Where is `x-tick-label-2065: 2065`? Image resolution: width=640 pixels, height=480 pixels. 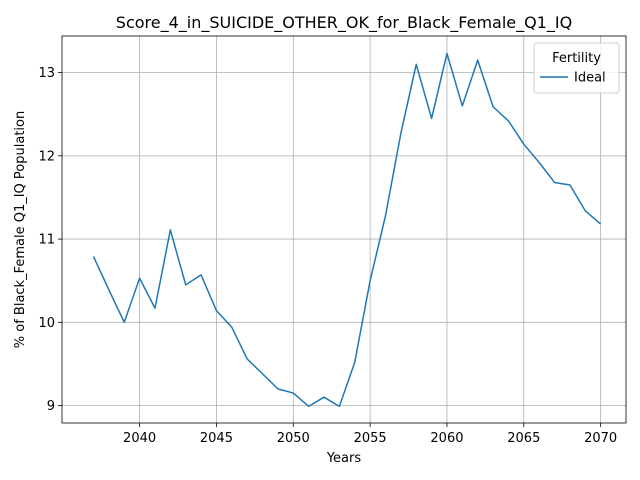 x-tick-label-2065: 2065 is located at coordinates (523, 438).